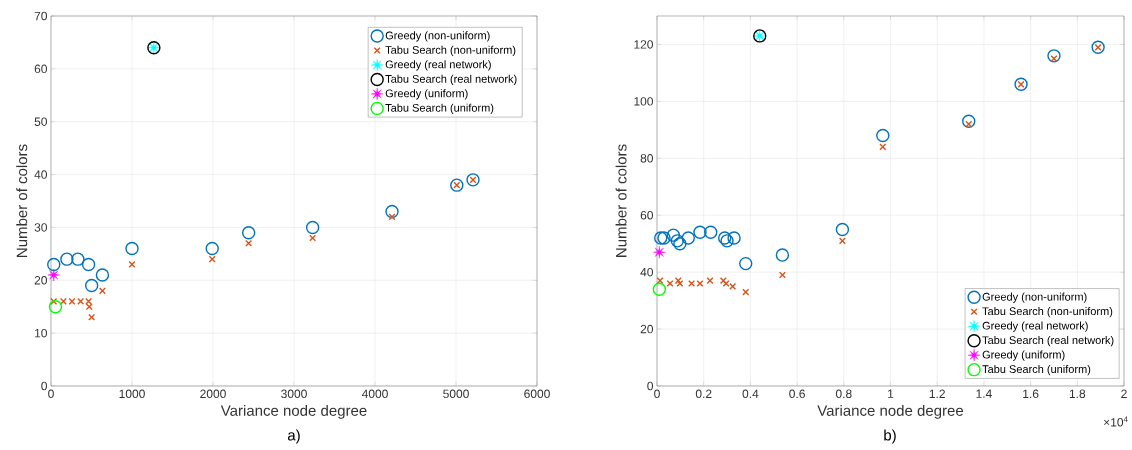  Describe the element at coordinates (132, 394) in the screenshot. I see `x-tick-label: 1000` at that location.